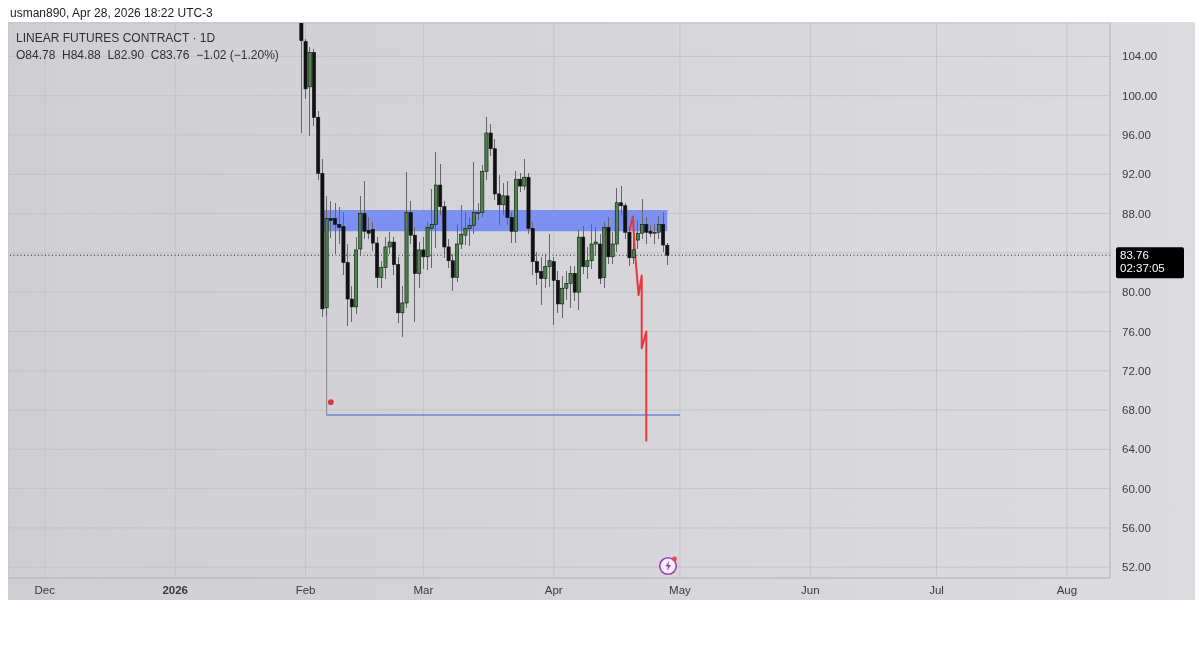  I want to click on x-tick-label: 2026, so click(175, 590).